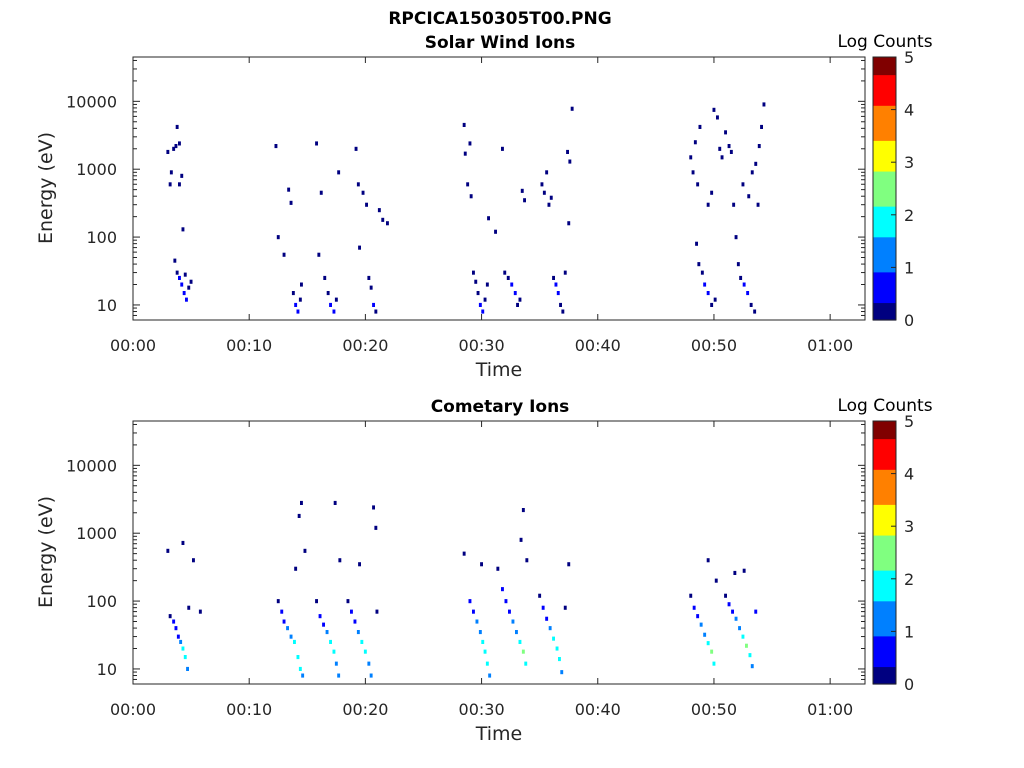 This screenshot has height=768, width=1024. What do you see at coordinates (499, 19) in the screenshot?
I see `figure-title: RPCICA150305T00.PNG` at bounding box center [499, 19].